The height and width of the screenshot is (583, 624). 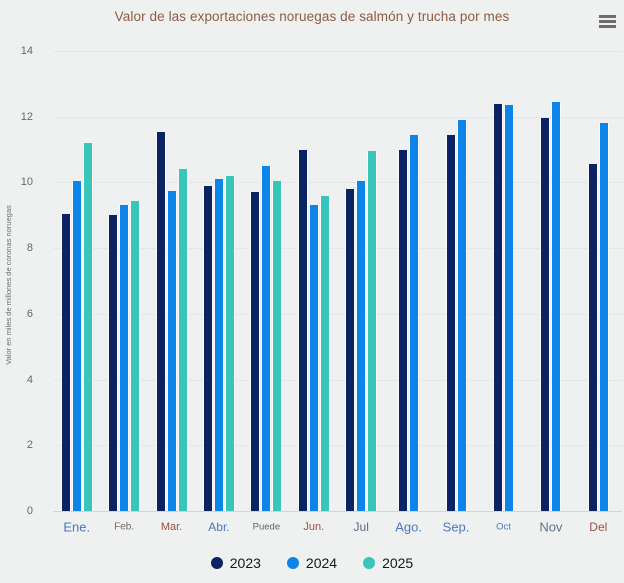 What do you see at coordinates (592, 337) in the screenshot?
I see `bar-2023-del` at bounding box center [592, 337].